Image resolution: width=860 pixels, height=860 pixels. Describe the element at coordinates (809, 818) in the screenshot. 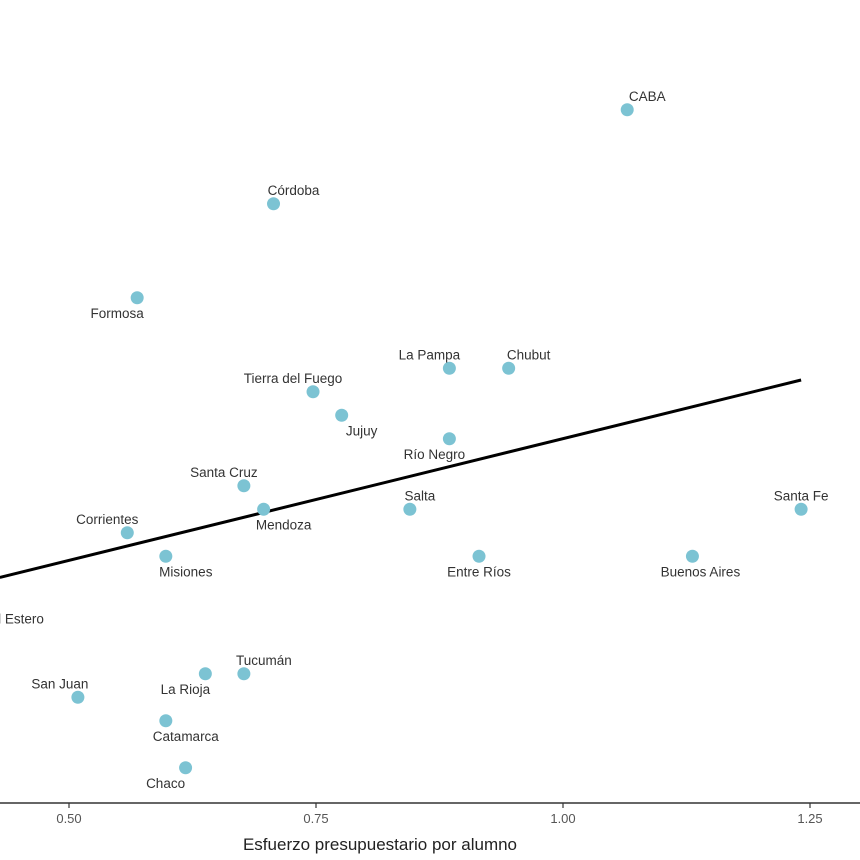

I see `x-tick-label: 1.25` at that location.